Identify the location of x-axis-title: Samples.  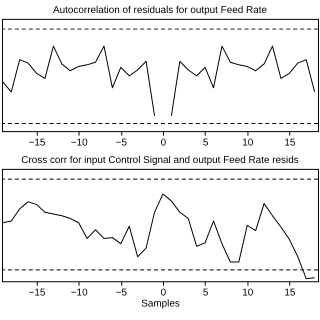
(160, 304).